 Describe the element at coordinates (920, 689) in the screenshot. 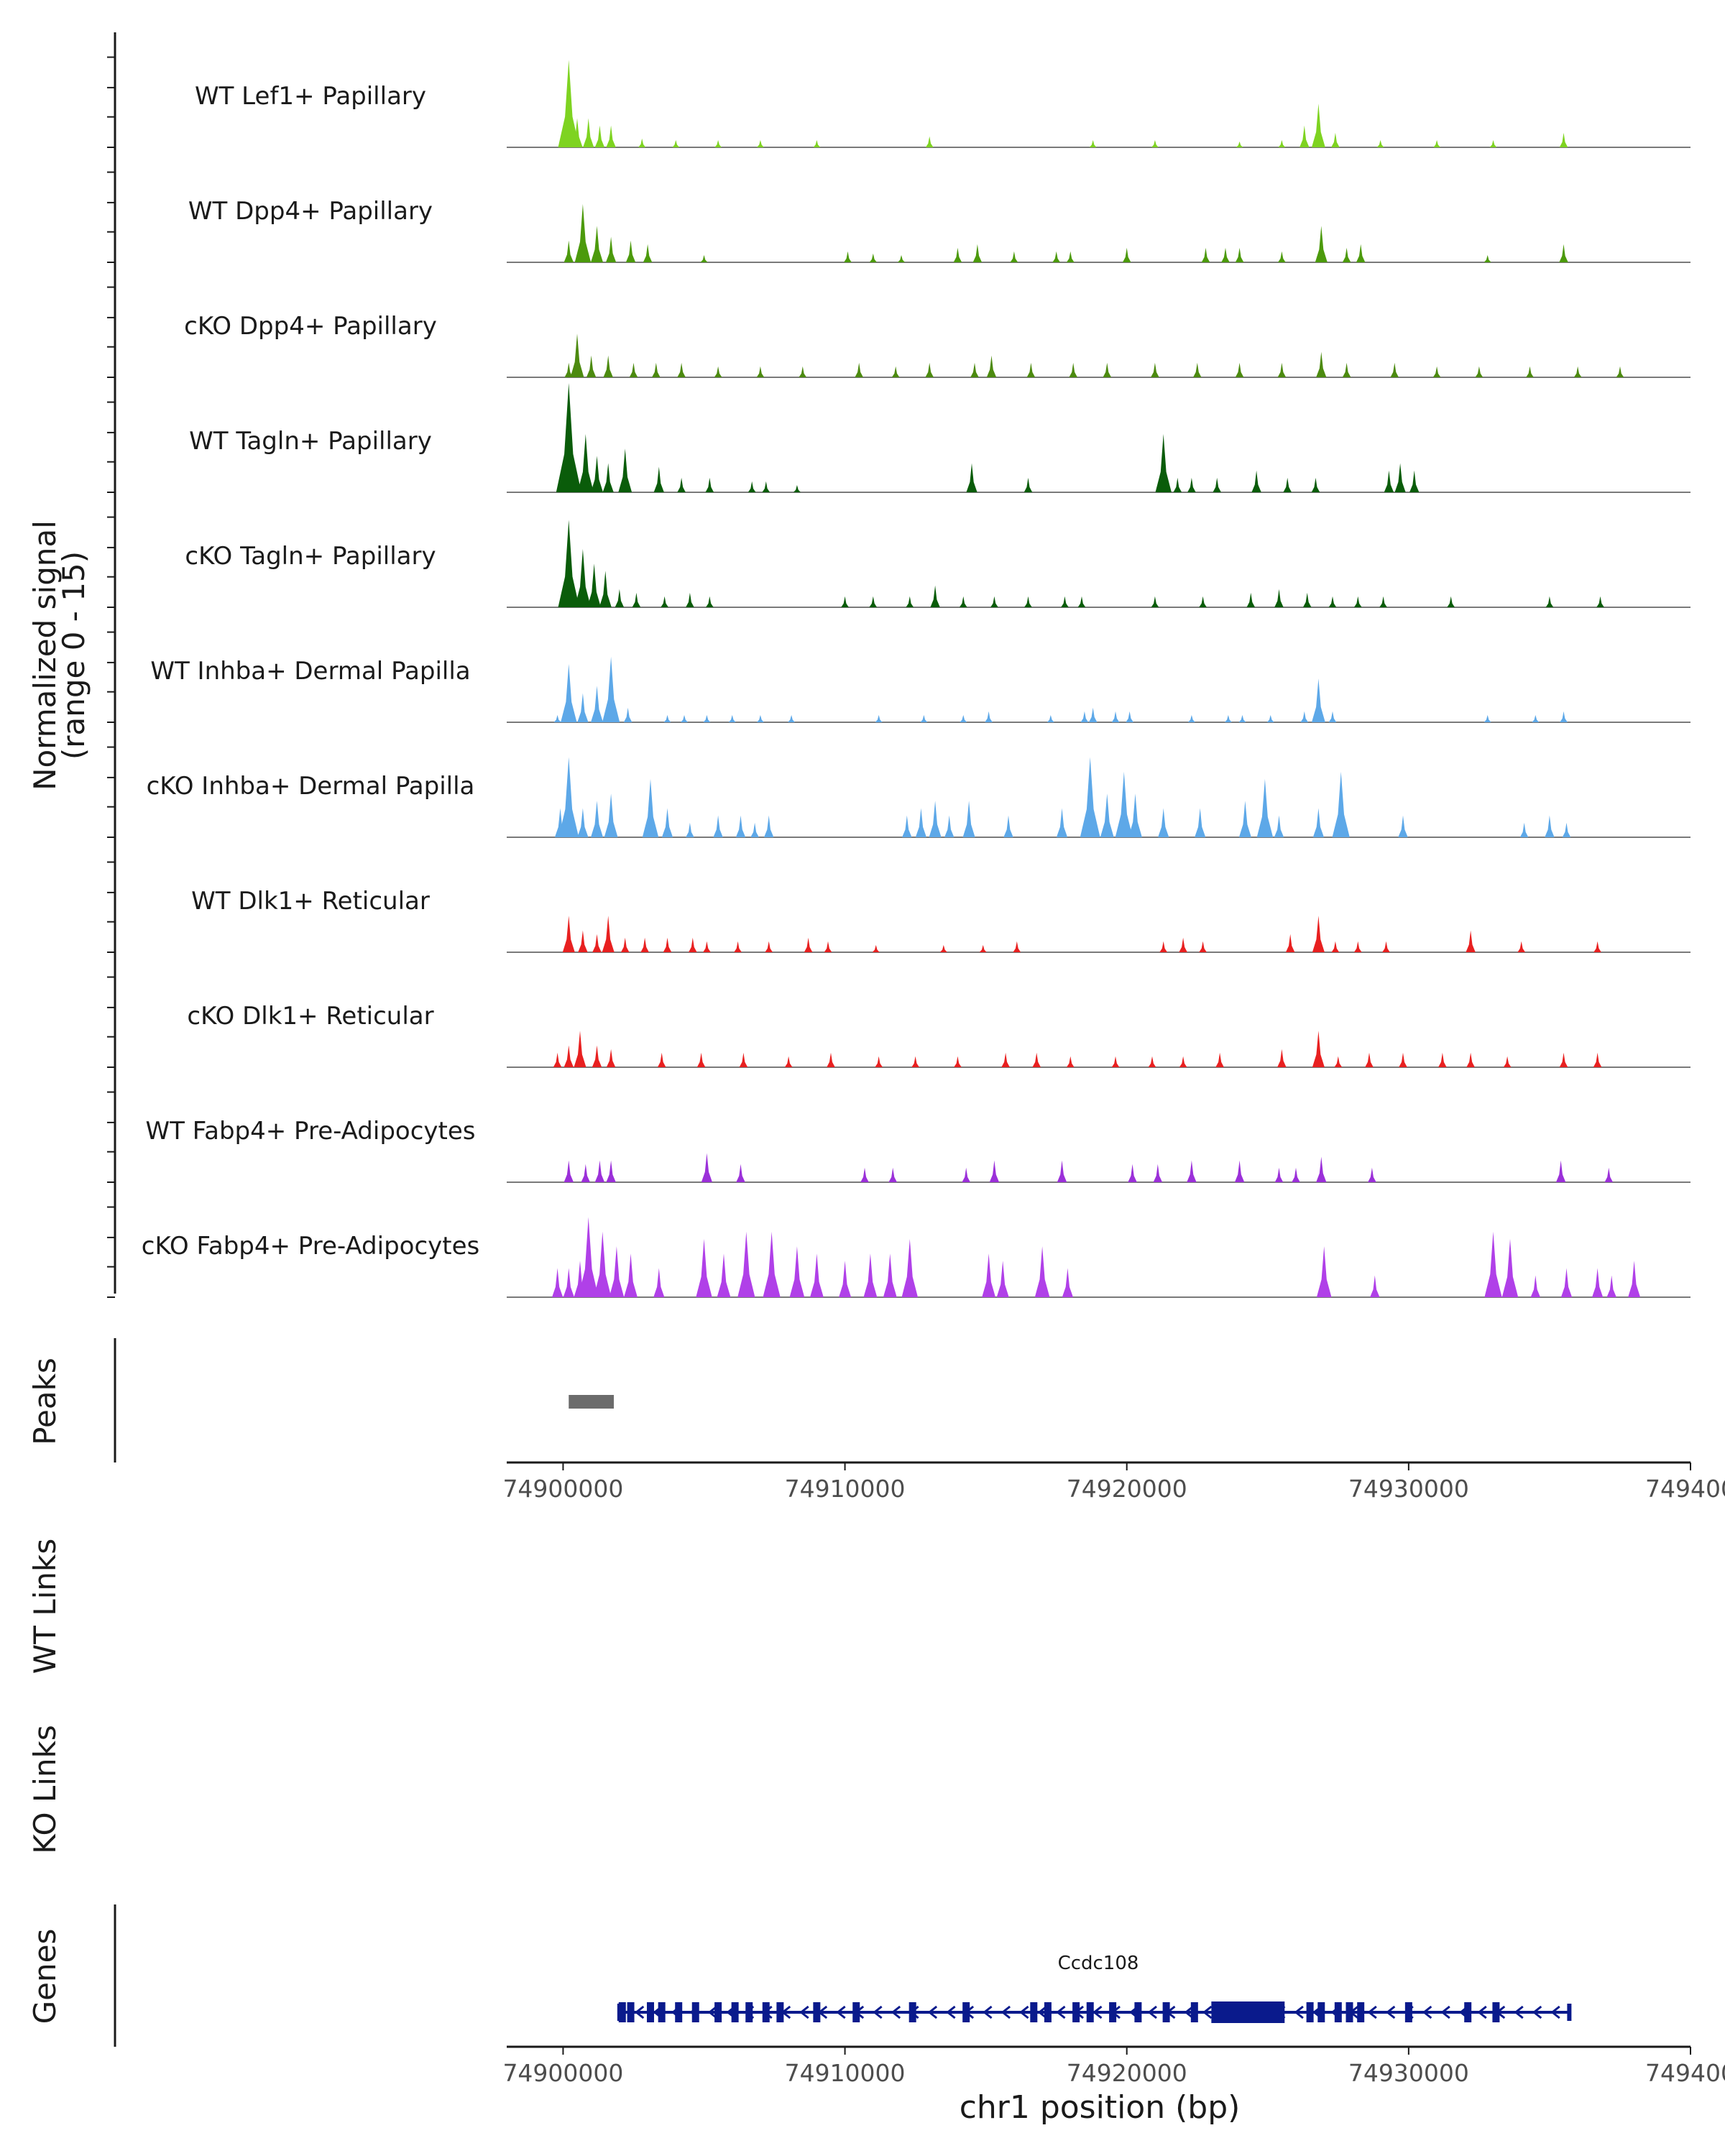

I see `track-wt-inhba-dermal-papilla: WT Inhba+ Dermal Papilla` at that location.